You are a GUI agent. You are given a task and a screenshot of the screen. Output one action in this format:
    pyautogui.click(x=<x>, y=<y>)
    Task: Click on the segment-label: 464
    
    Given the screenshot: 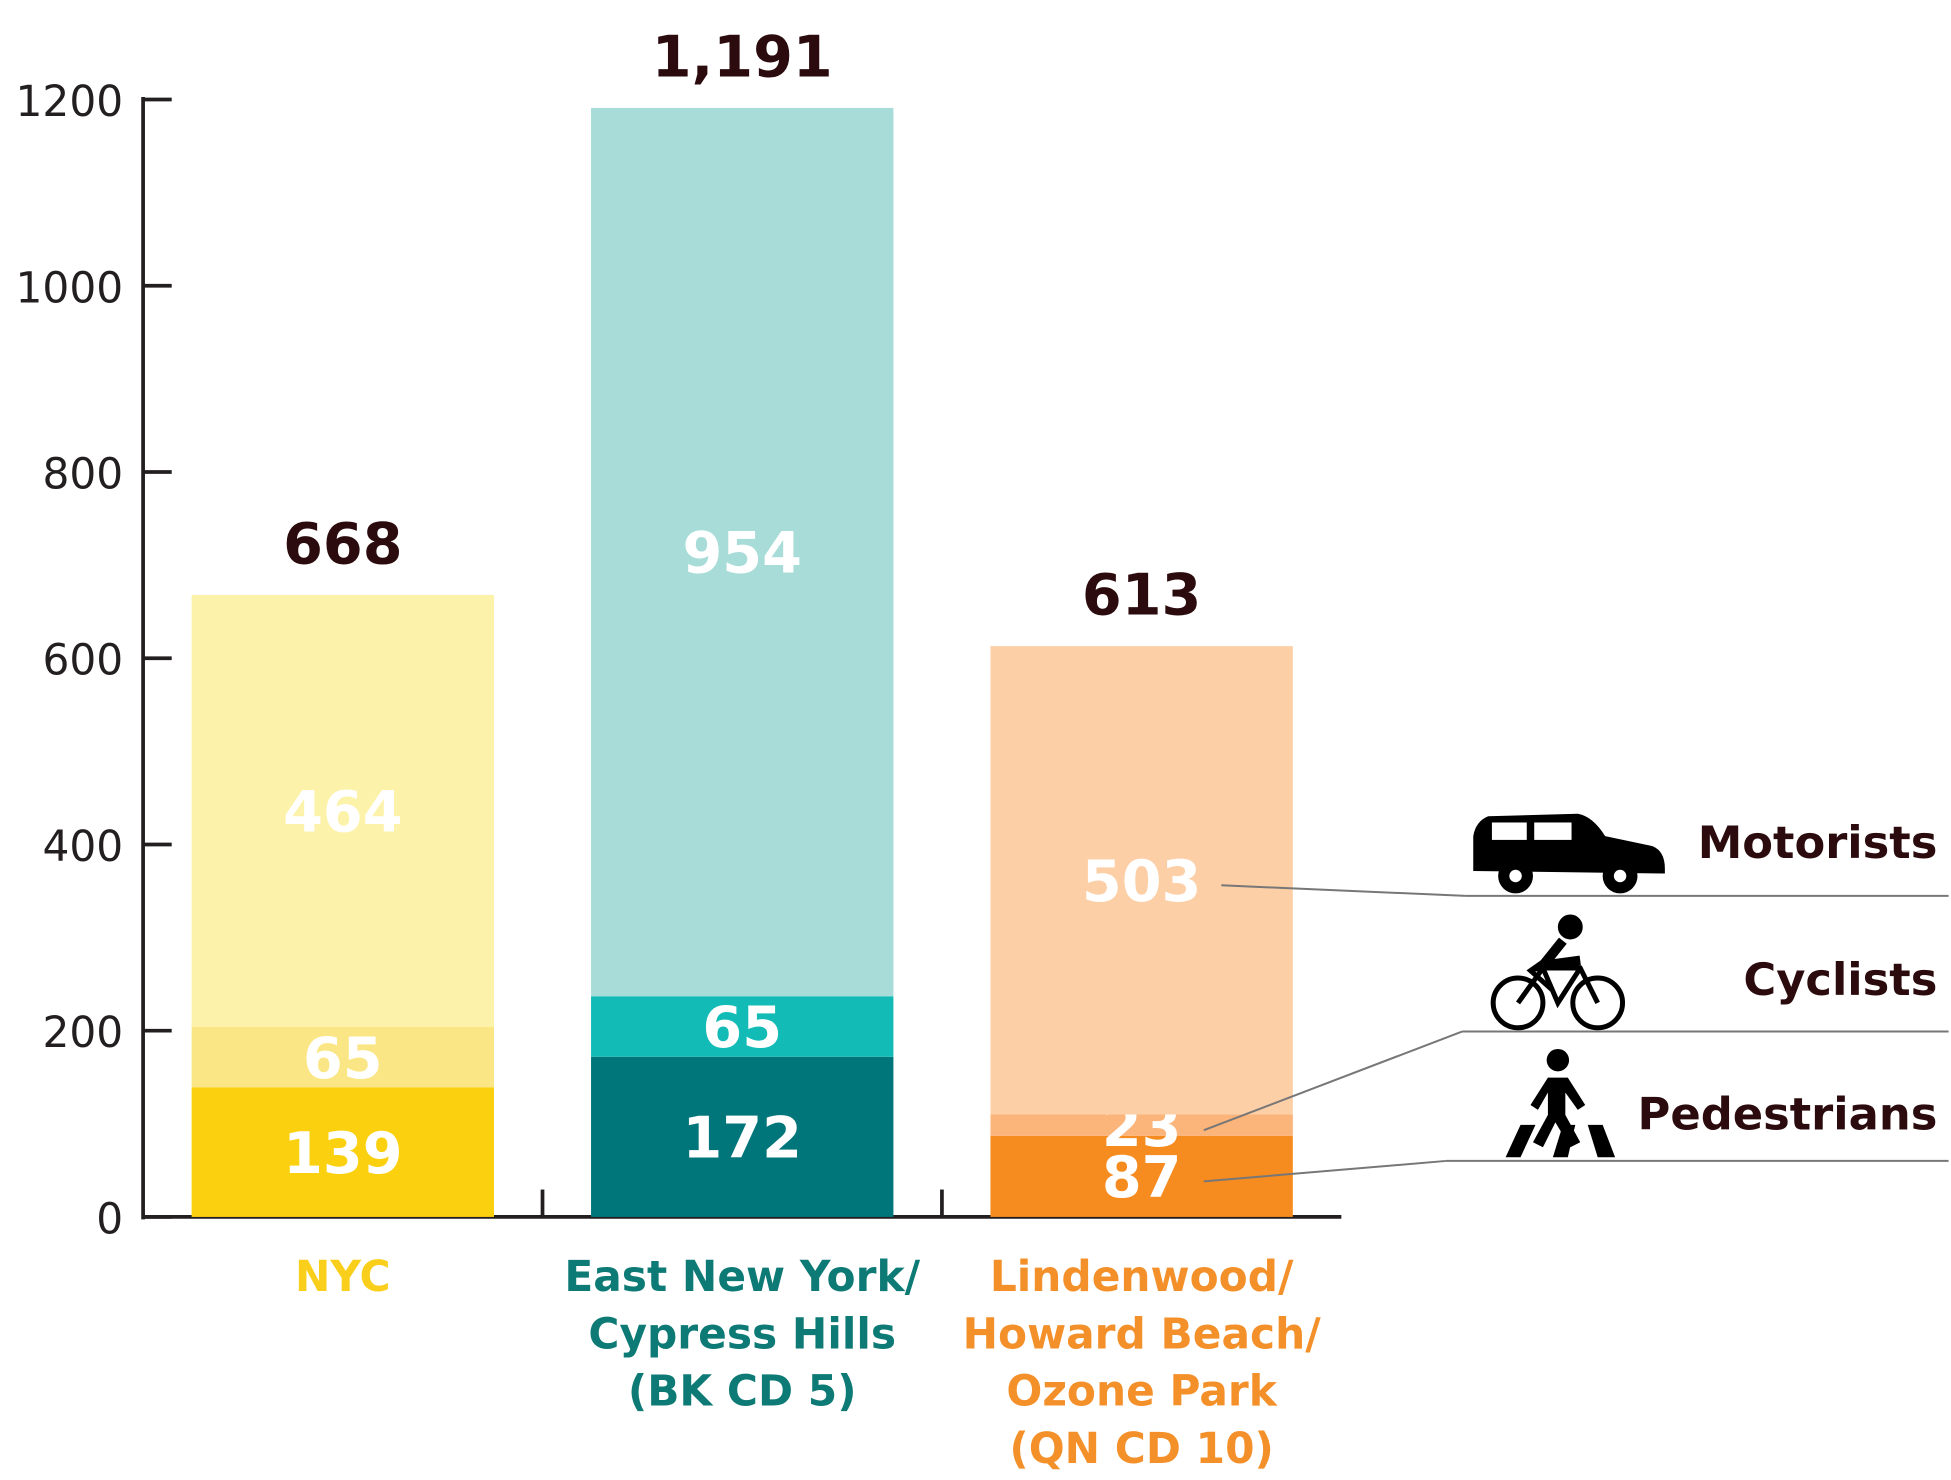 What is the action you would take?
    pyautogui.click(x=342, y=813)
    